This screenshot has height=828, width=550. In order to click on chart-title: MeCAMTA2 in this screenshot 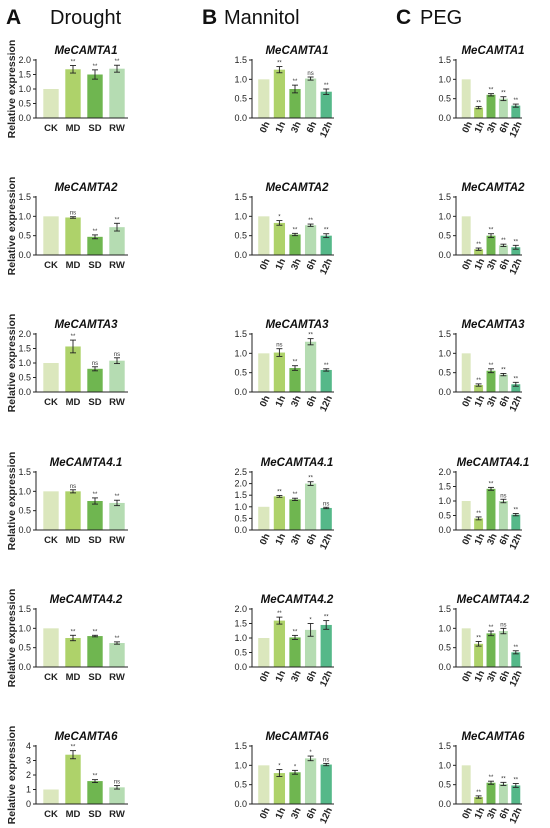, I will do `click(493, 188)`.